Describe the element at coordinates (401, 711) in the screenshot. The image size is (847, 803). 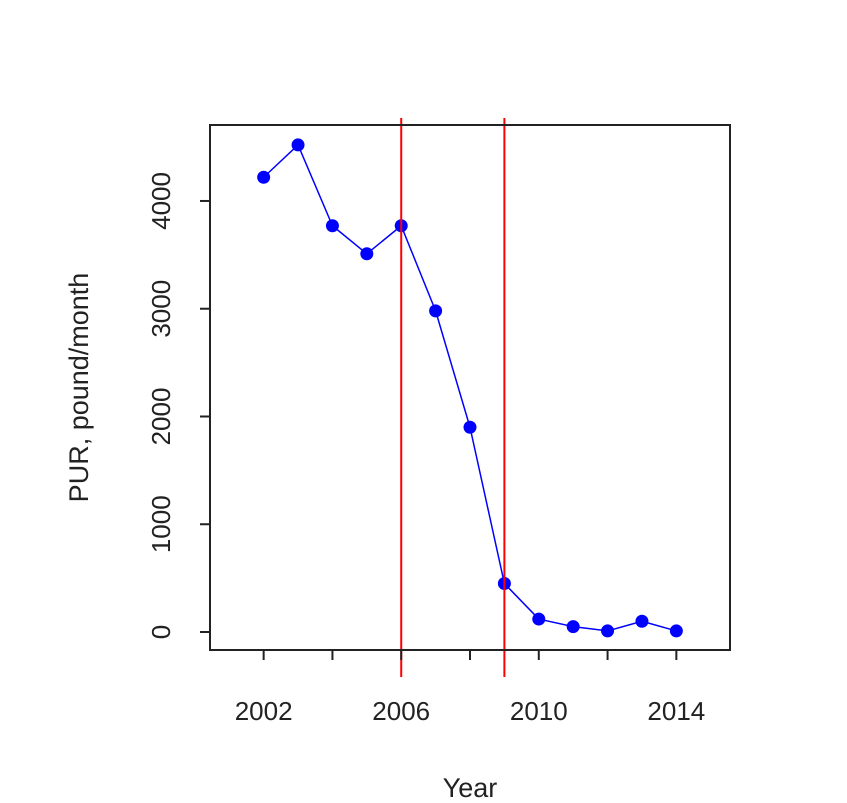
I see `x-tick-label: 2006` at that location.